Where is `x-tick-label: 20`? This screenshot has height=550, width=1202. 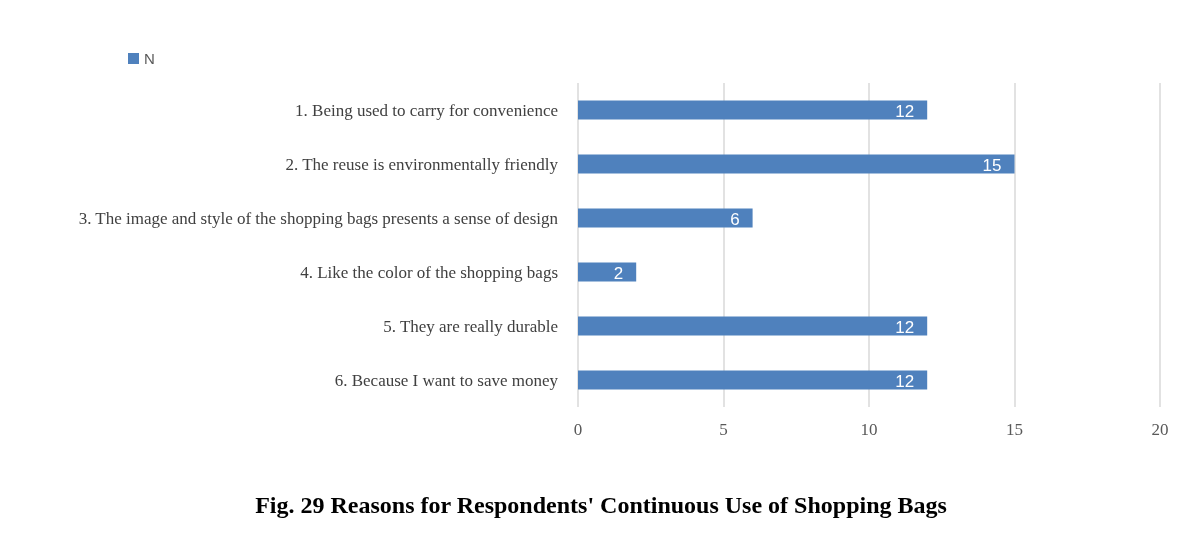 x-tick-label: 20 is located at coordinates (1160, 429).